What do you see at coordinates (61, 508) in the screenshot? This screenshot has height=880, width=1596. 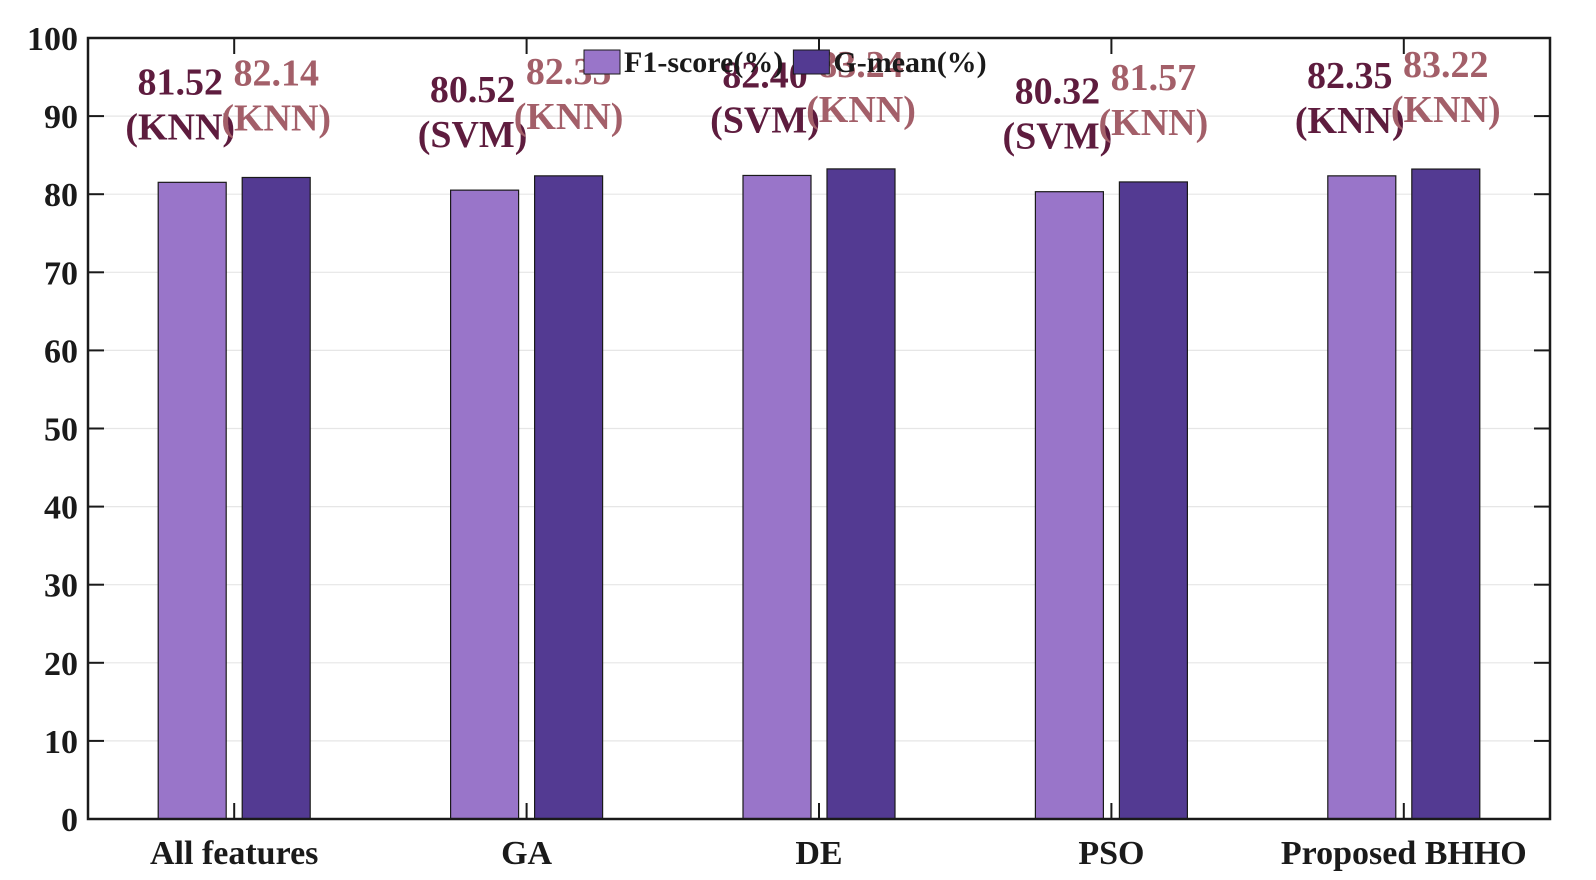 I see `y-tick-label: 40` at bounding box center [61, 508].